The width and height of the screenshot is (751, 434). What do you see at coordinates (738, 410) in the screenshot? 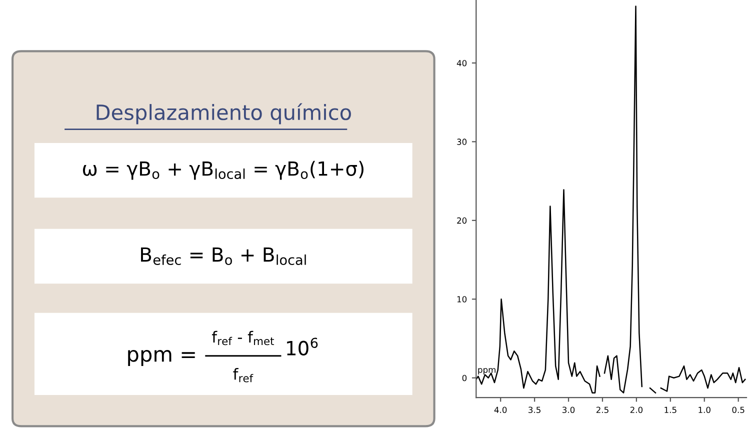
I see `x-tick-label: 0.5` at bounding box center [738, 410].